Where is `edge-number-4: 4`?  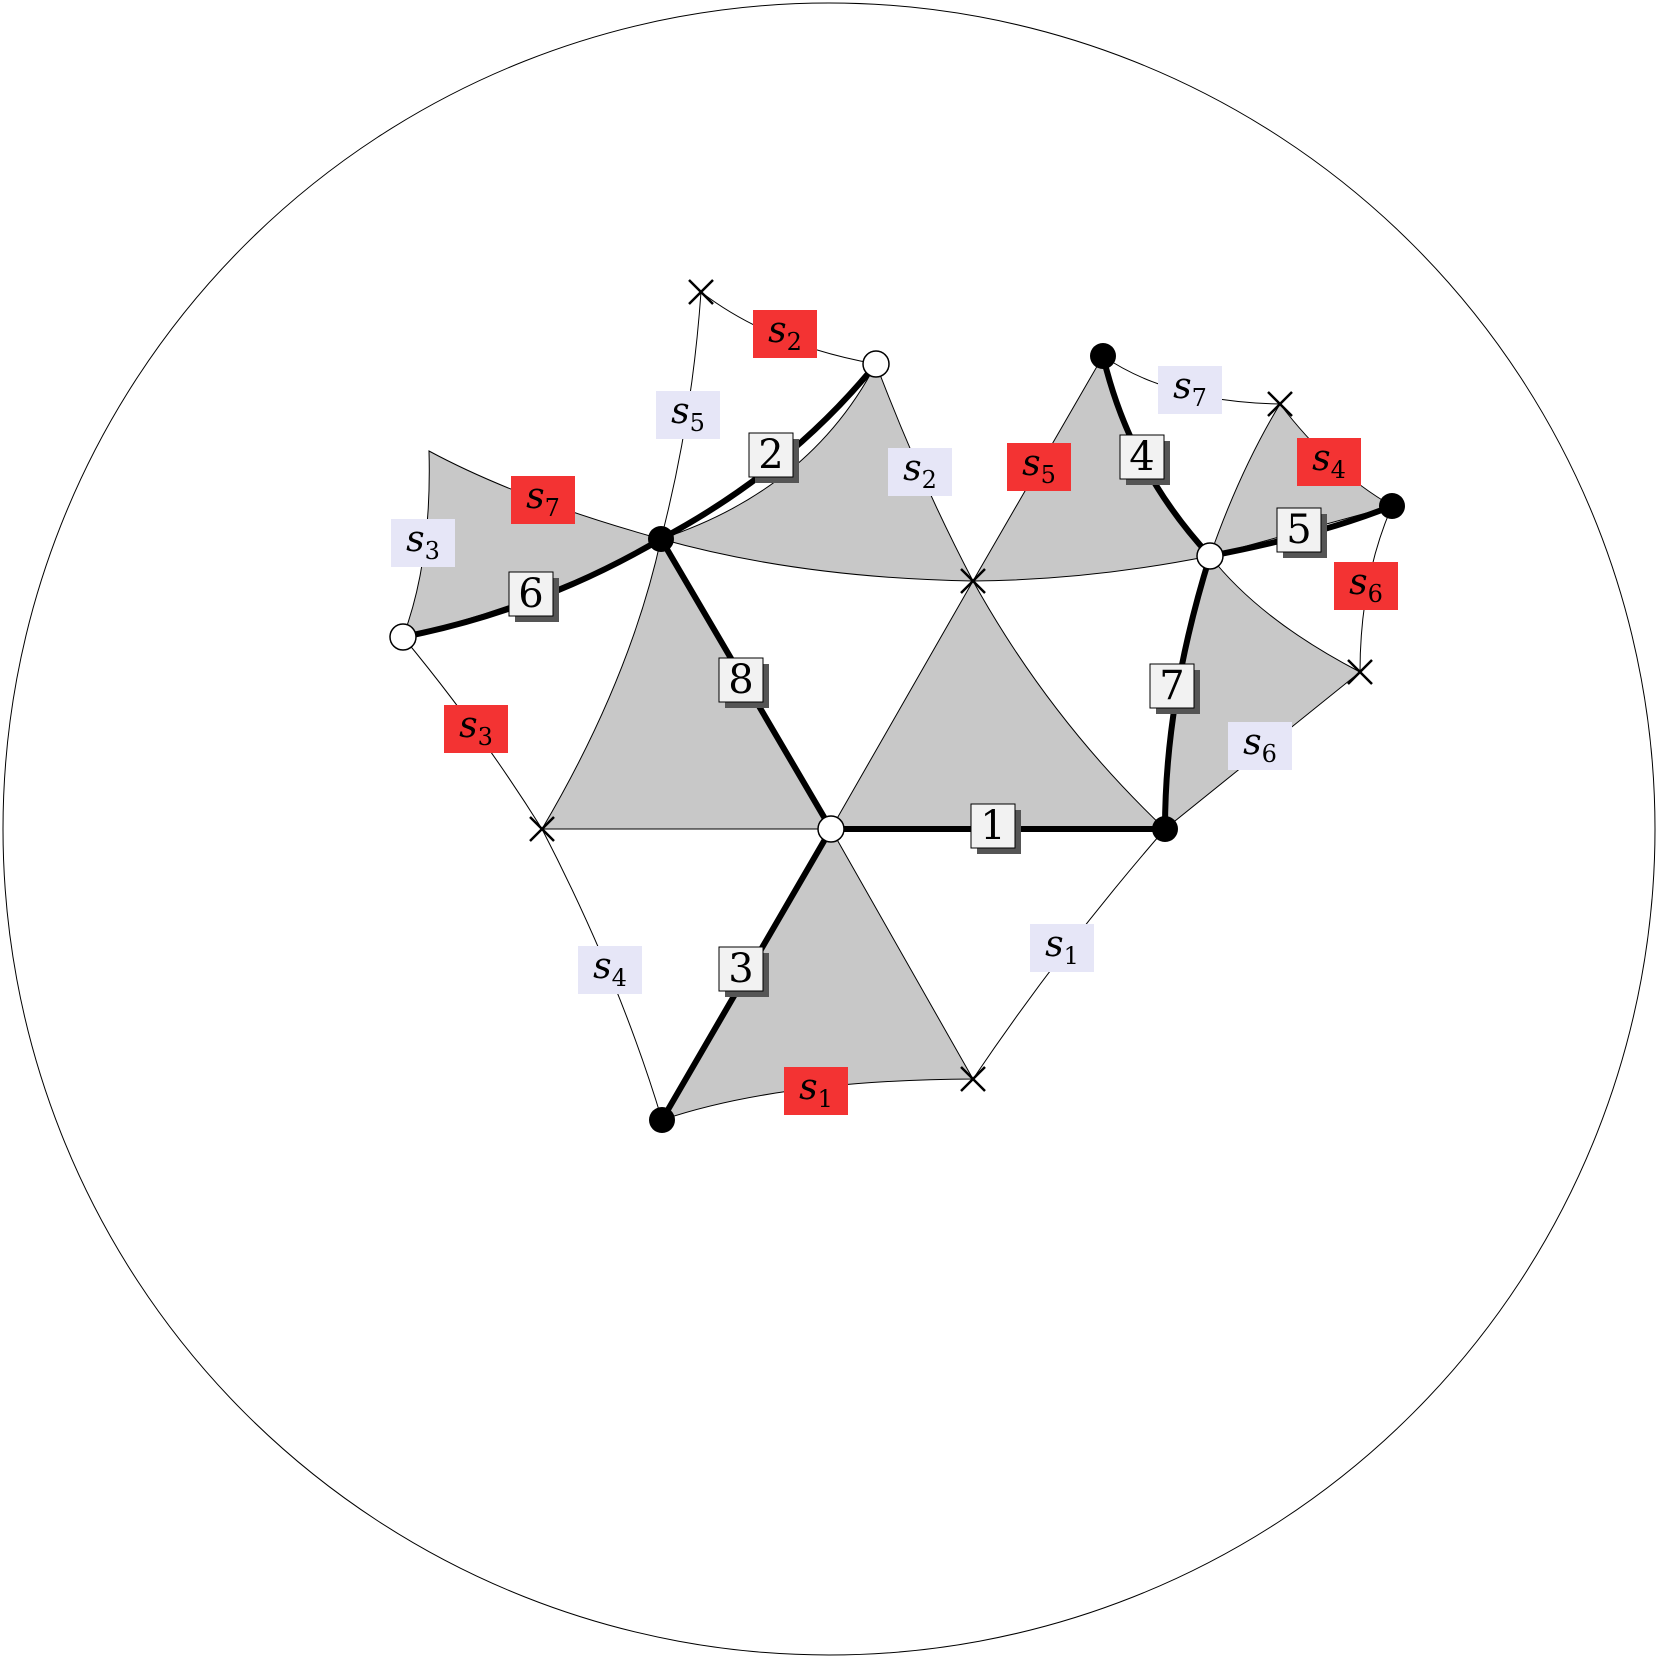 edge-number-4: 4 is located at coordinates (1144, 459).